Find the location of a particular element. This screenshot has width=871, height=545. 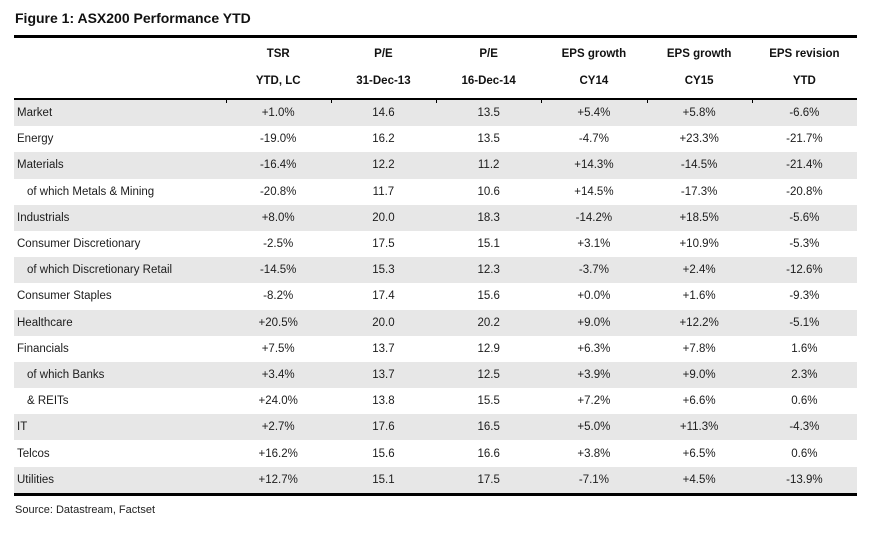

metric-cell: 12.3 is located at coordinates (488, 270).